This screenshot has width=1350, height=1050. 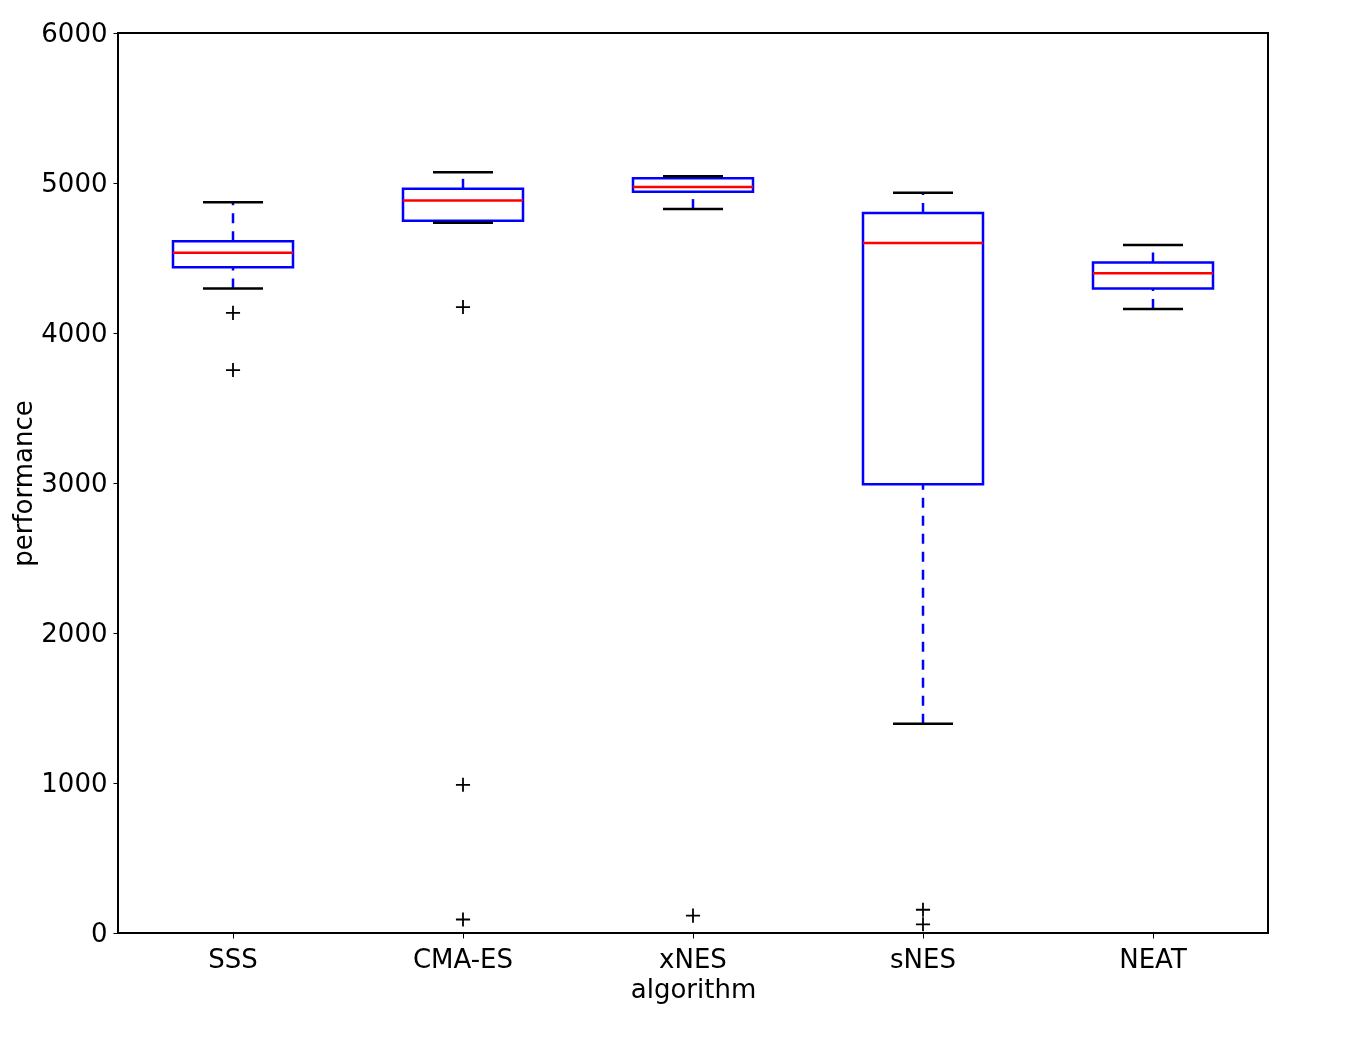 I want to click on y-tick-label: 3000, so click(x=74, y=482).